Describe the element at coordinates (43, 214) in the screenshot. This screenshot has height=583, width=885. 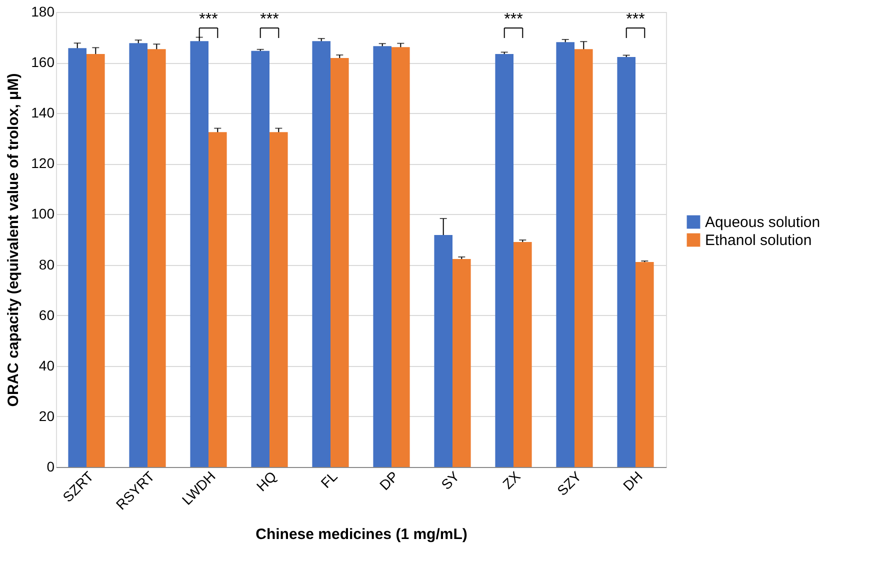
I see `y-tick-label: 100` at that location.